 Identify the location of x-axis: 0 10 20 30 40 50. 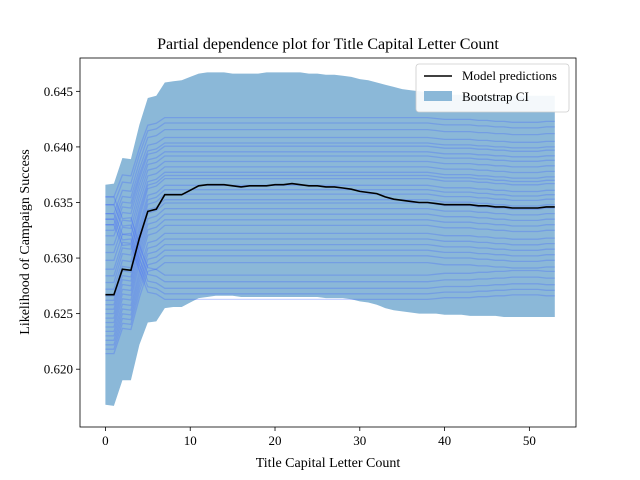
(319, 437).